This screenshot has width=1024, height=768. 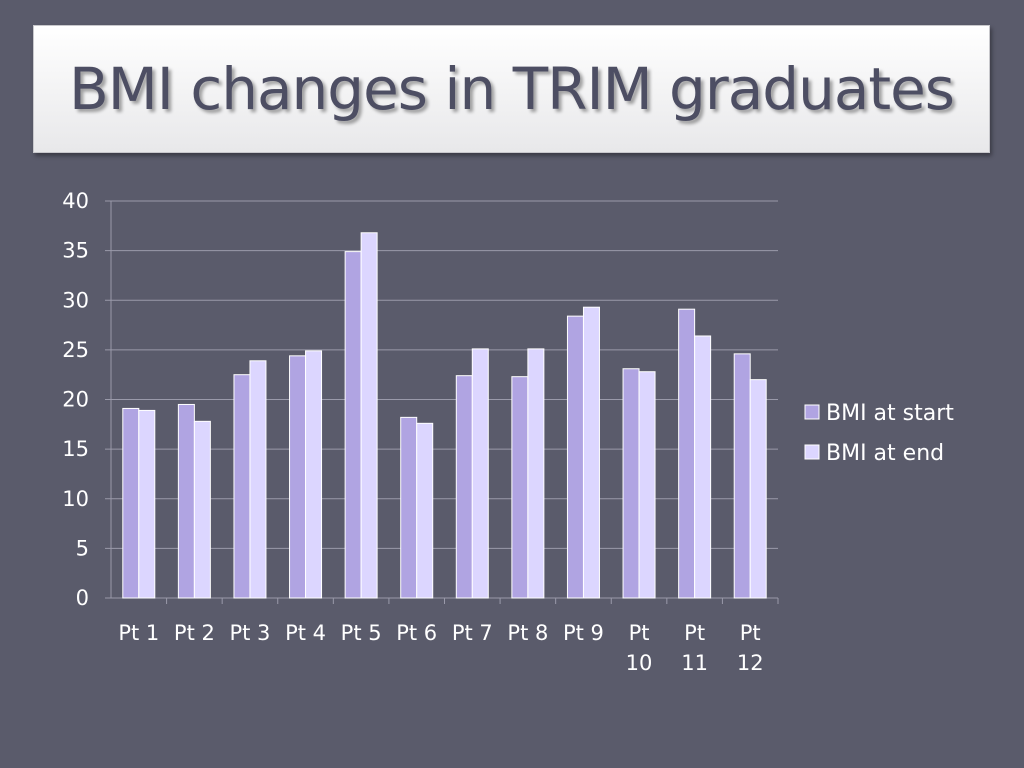 I want to click on legend-label: BMI at end, so click(x=885, y=453).